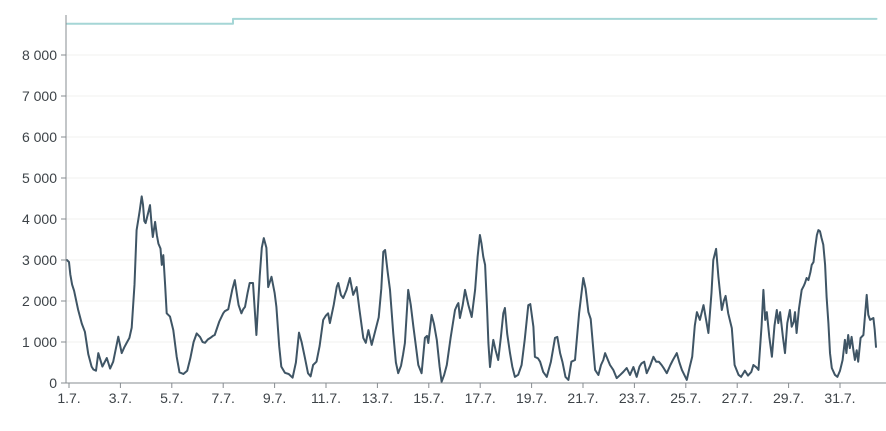 Image resolution: width=886 pixels, height=431 pixels. What do you see at coordinates (685, 398) in the screenshot?
I see `x-tick-label: 25.7.` at bounding box center [685, 398].